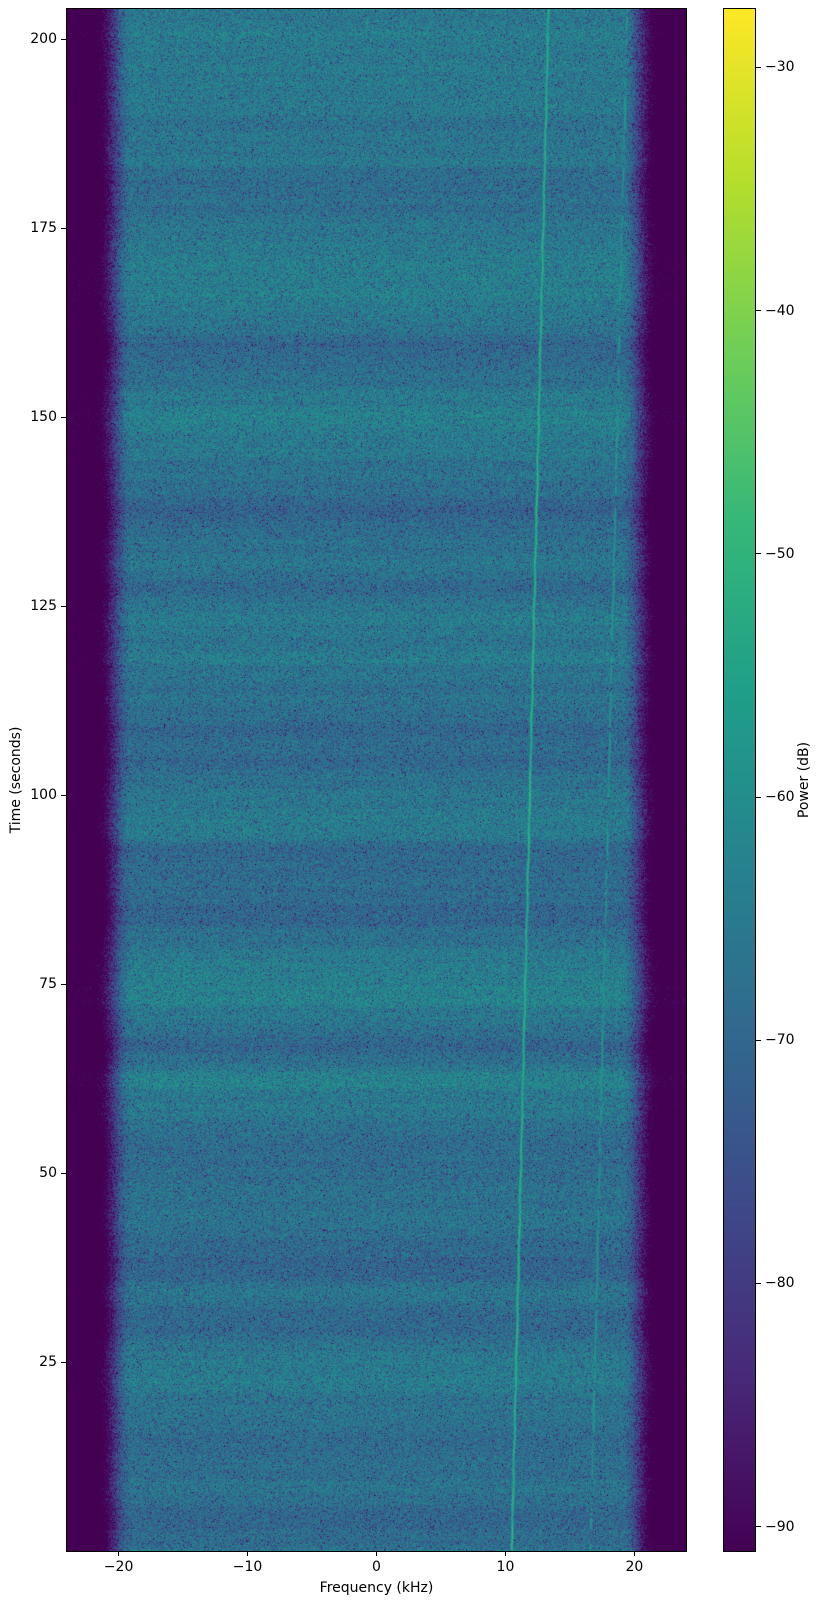 This screenshot has width=823, height=1603. I want to click on colorbar, so click(739, 780).